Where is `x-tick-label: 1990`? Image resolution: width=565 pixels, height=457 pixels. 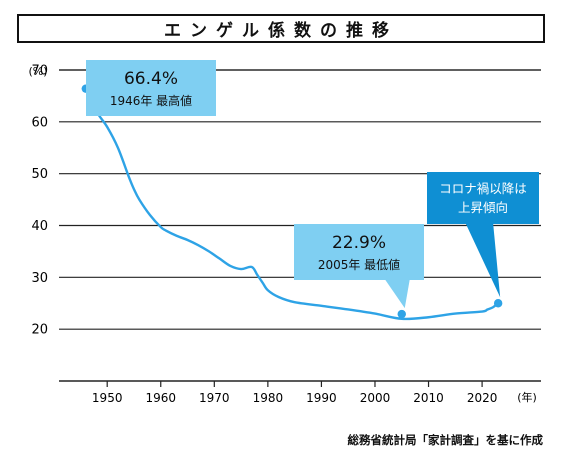 x-tick-label: 1990 is located at coordinates (321, 398).